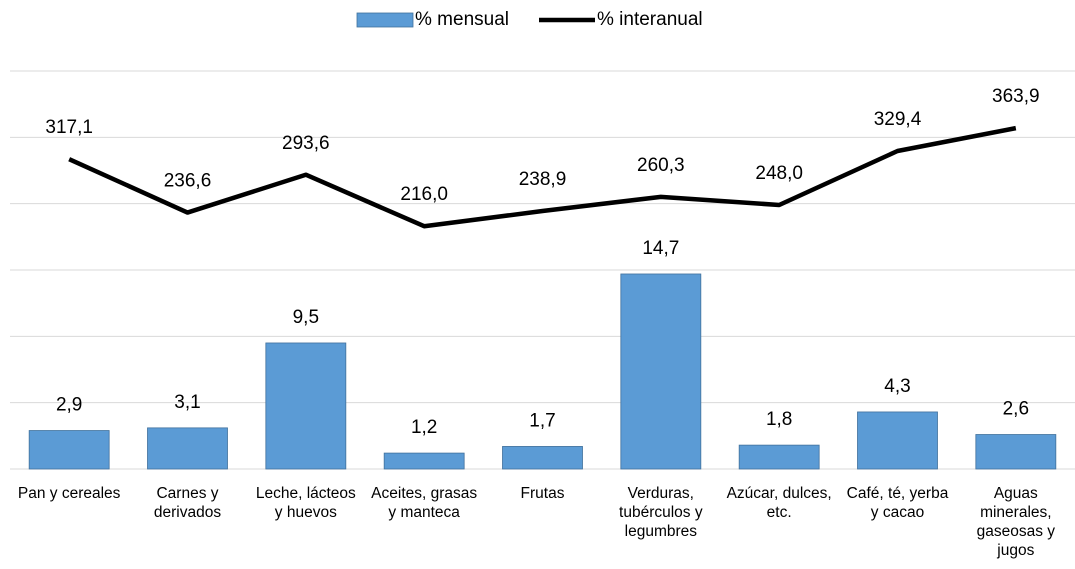 The height and width of the screenshot is (569, 1075). What do you see at coordinates (424, 503) in the screenshot?
I see `x-tick-label: Aceites, grasas y manteca` at bounding box center [424, 503].